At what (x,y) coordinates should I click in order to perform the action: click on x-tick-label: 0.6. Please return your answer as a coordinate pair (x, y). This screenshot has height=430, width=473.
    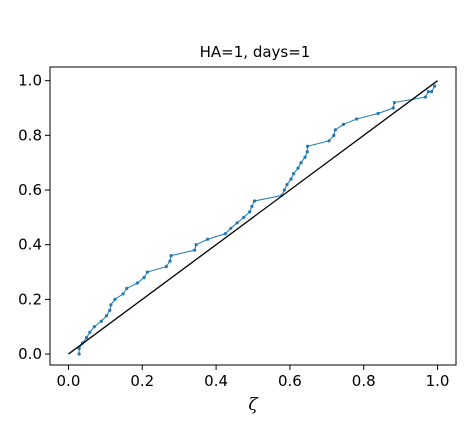
    Looking at the image, I should click on (290, 381).